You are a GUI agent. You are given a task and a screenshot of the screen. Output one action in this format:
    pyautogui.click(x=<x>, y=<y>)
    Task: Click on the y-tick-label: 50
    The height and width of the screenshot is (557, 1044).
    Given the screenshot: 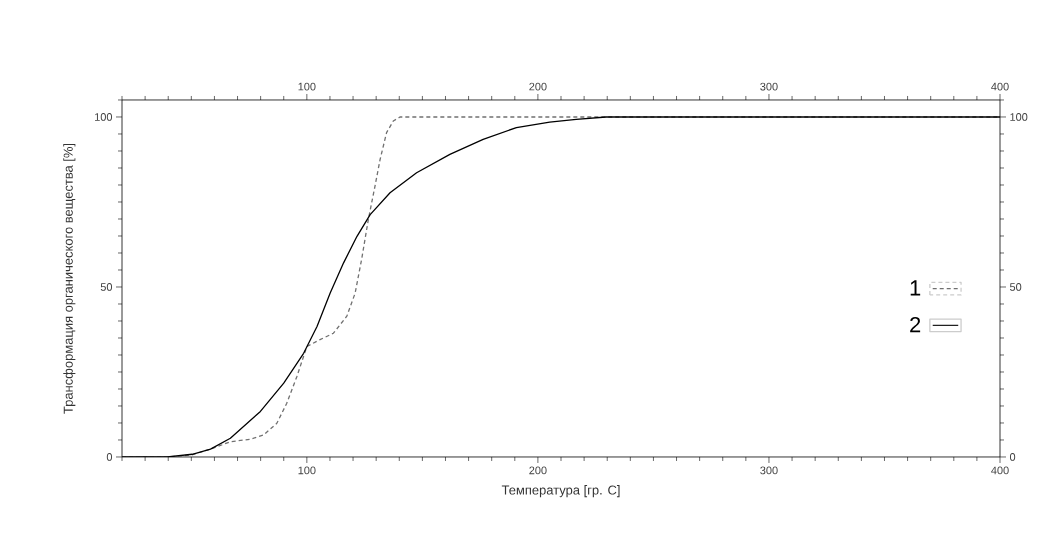 What is the action you would take?
    pyautogui.click(x=106, y=287)
    